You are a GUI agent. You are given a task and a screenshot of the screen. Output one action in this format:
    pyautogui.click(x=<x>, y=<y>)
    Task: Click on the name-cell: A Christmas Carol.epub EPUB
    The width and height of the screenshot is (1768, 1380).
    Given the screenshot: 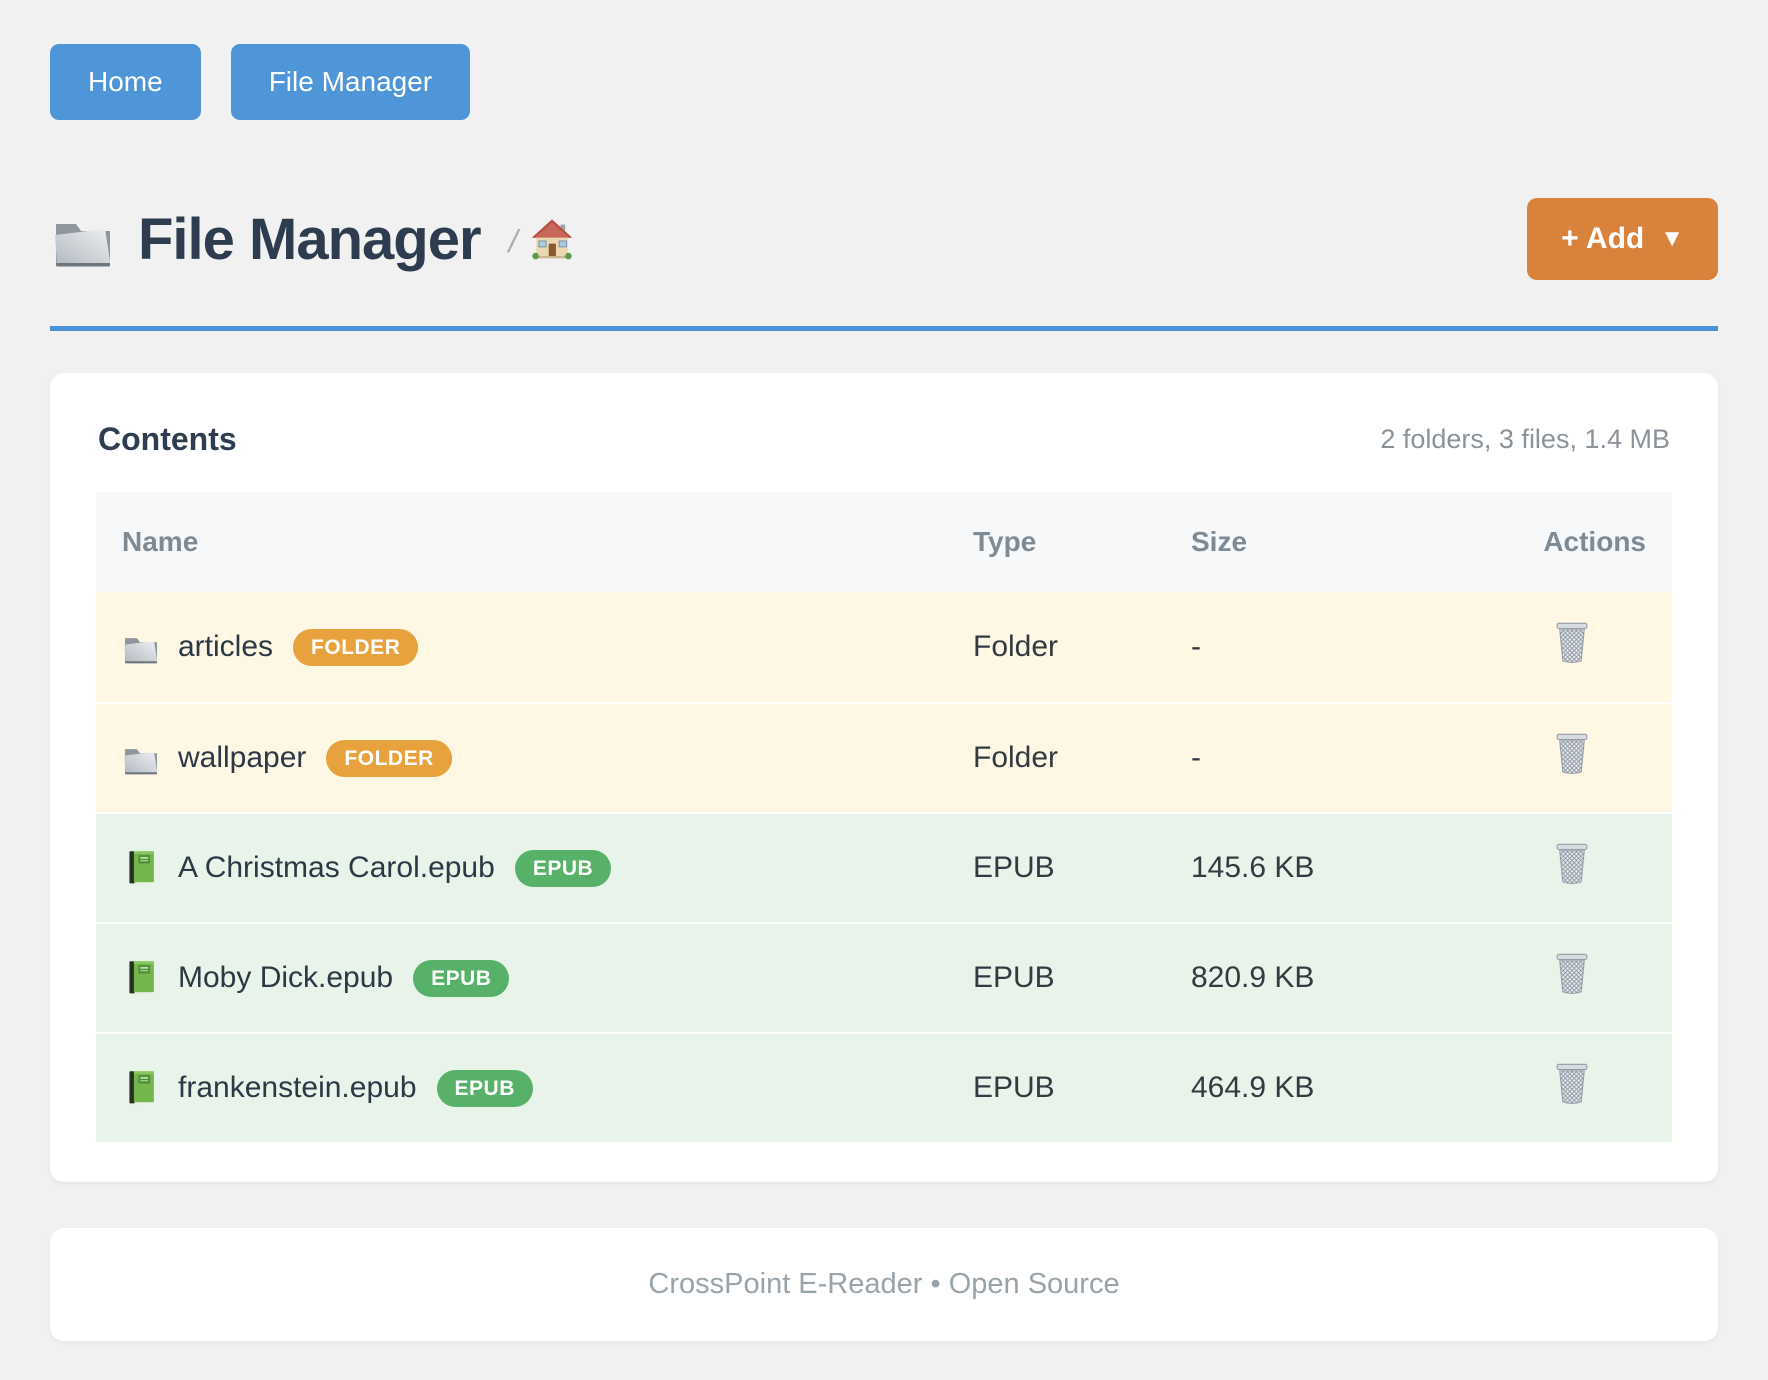 What is the action you would take?
    pyautogui.click(x=534, y=868)
    